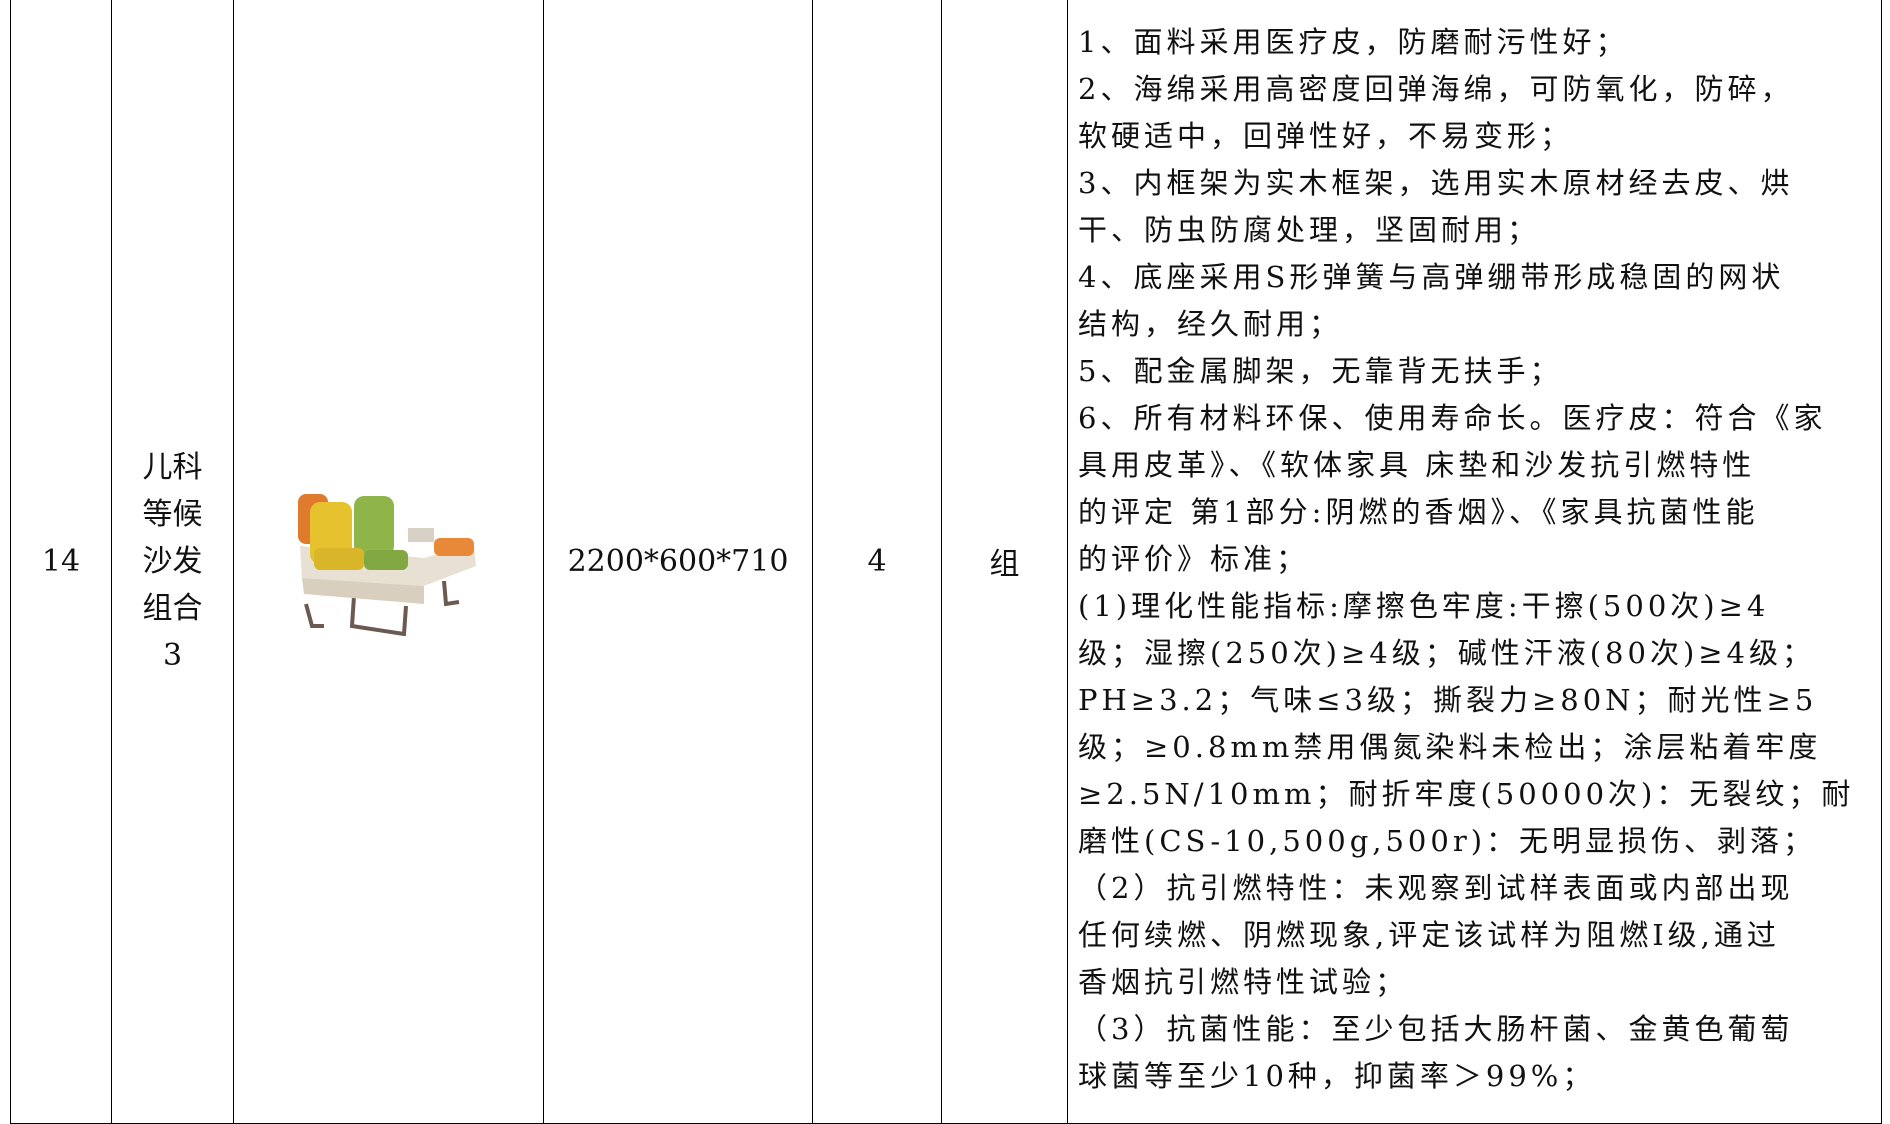  Describe the element at coordinates (1326, 136) in the screenshot. I see `description-line: 软硬适中，回弹性好，不易变形；` at that location.